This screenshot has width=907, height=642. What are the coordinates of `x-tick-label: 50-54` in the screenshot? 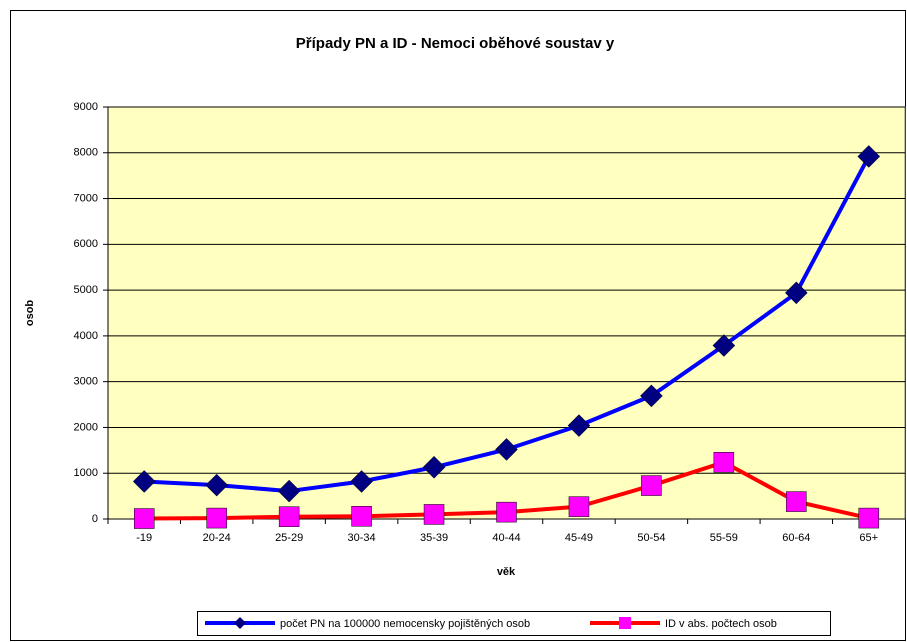 It's located at (651, 538).